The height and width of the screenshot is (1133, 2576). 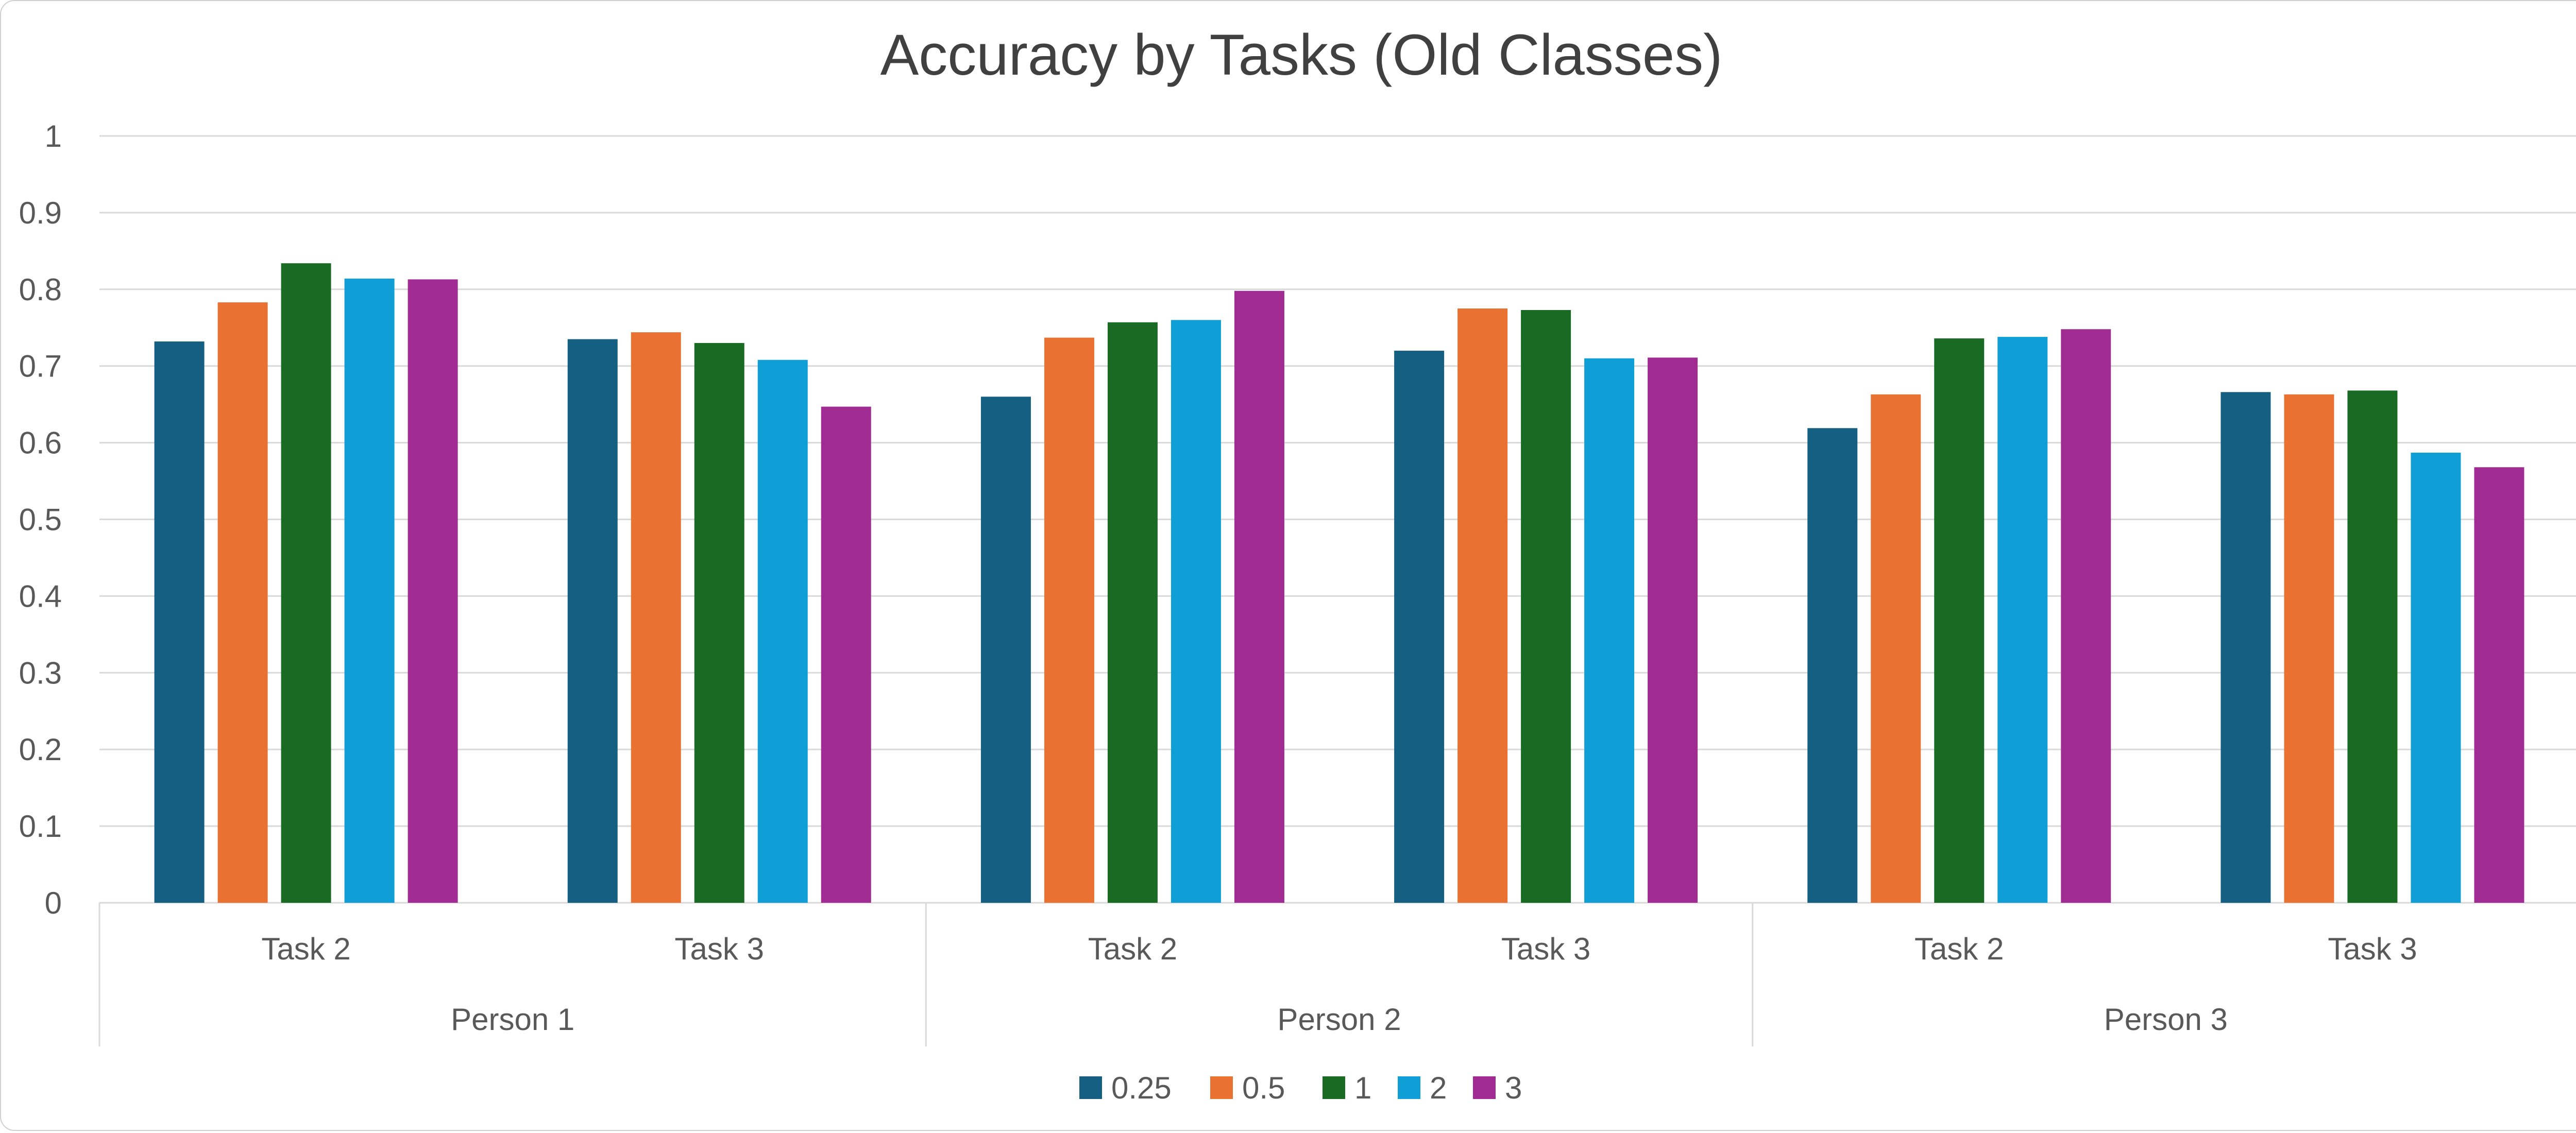 I want to click on chart-title: Accuracy by Tasks (Old Classes), so click(x=1301, y=55).